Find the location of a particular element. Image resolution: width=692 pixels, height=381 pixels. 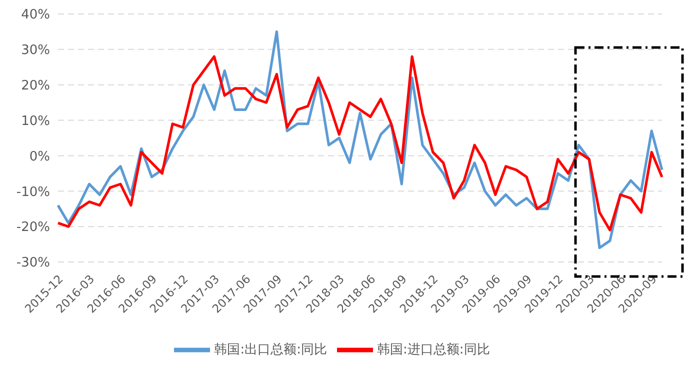

legend-label: 韩国:进口总额:同比 is located at coordinates (433, 350).